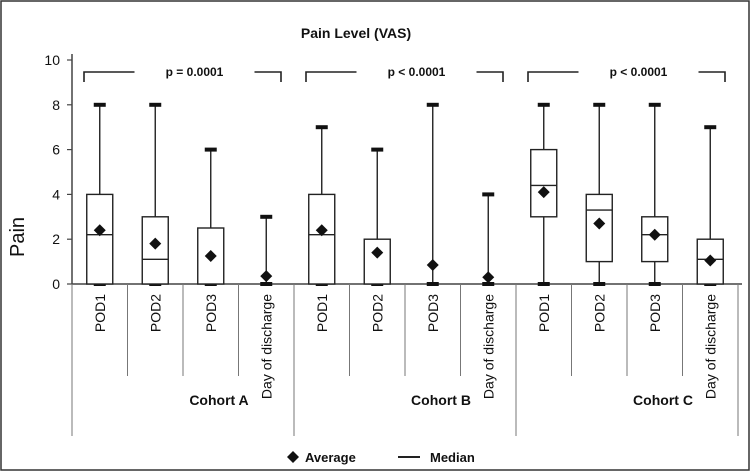  I want to click on y-tick-label: 0, so click(56, 284).